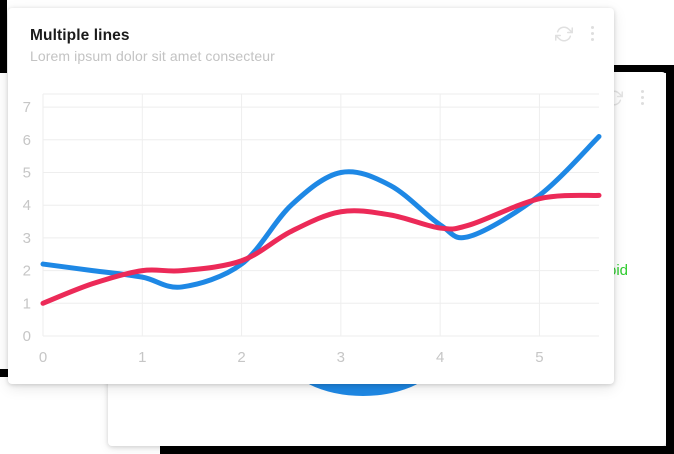  What do you see at coordinates (27, 336) in the screenshot?
I see `y-axis-tick-label: 0` at bounding box center [27, 336].